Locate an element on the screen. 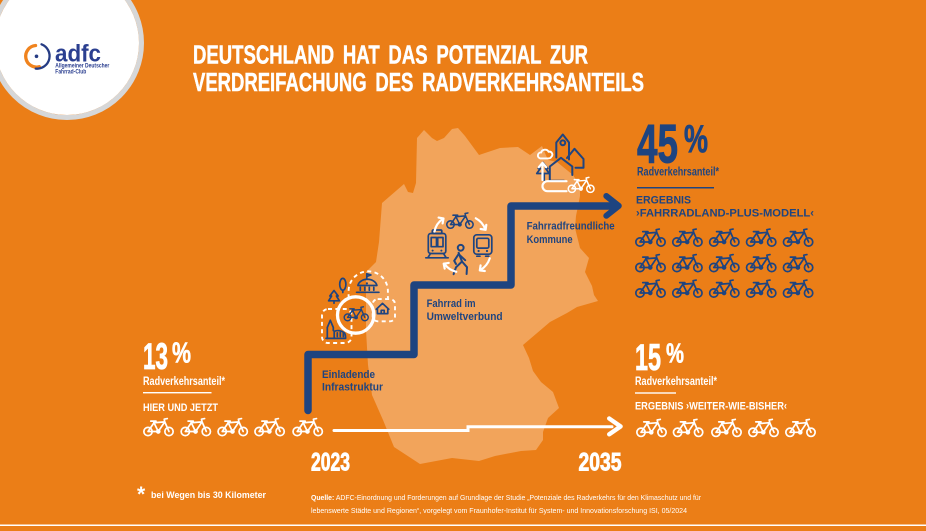 This screenshot has width=926, height=531. svg-text: Kommune is located at coordinates (550, 240).